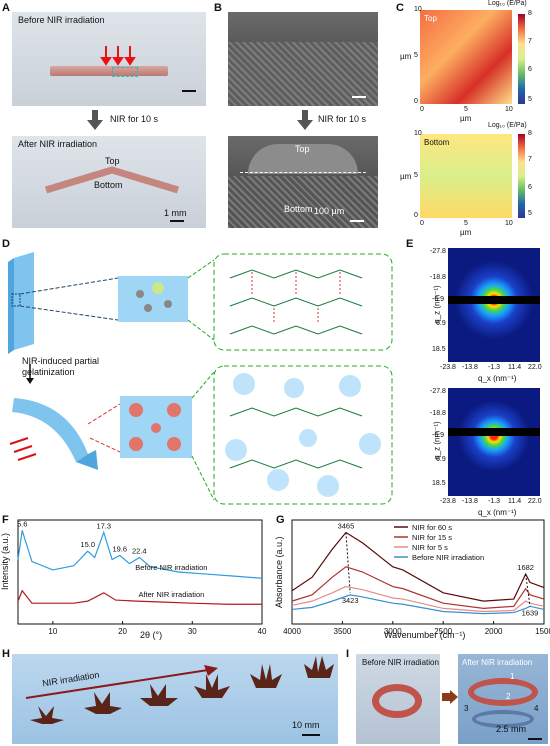 Image resolution: width=550 pixels, height=746 pixels. What do you see at coordinates (346, 525) in the screenshot?
I see `annotation: 3465` at bounding box center [346, 525].